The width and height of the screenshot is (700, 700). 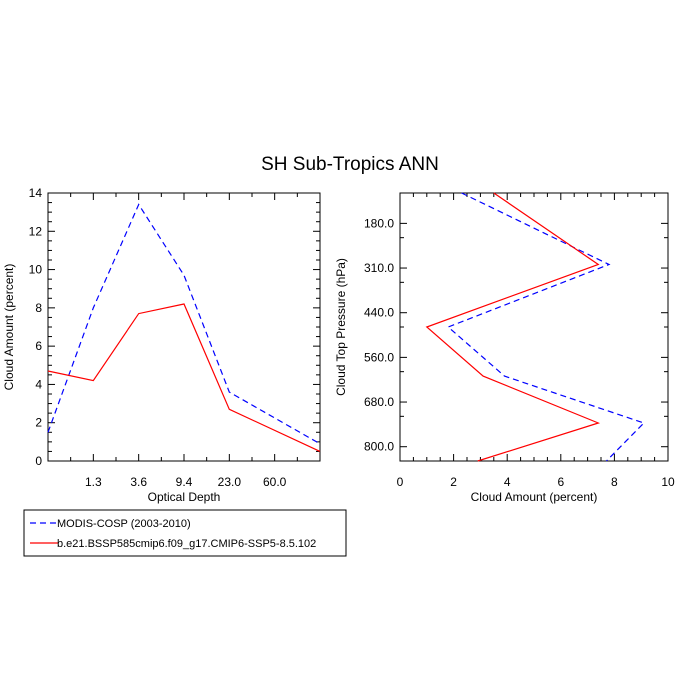 I want to click on left-series-line-obs, so click(x=184, y=324).